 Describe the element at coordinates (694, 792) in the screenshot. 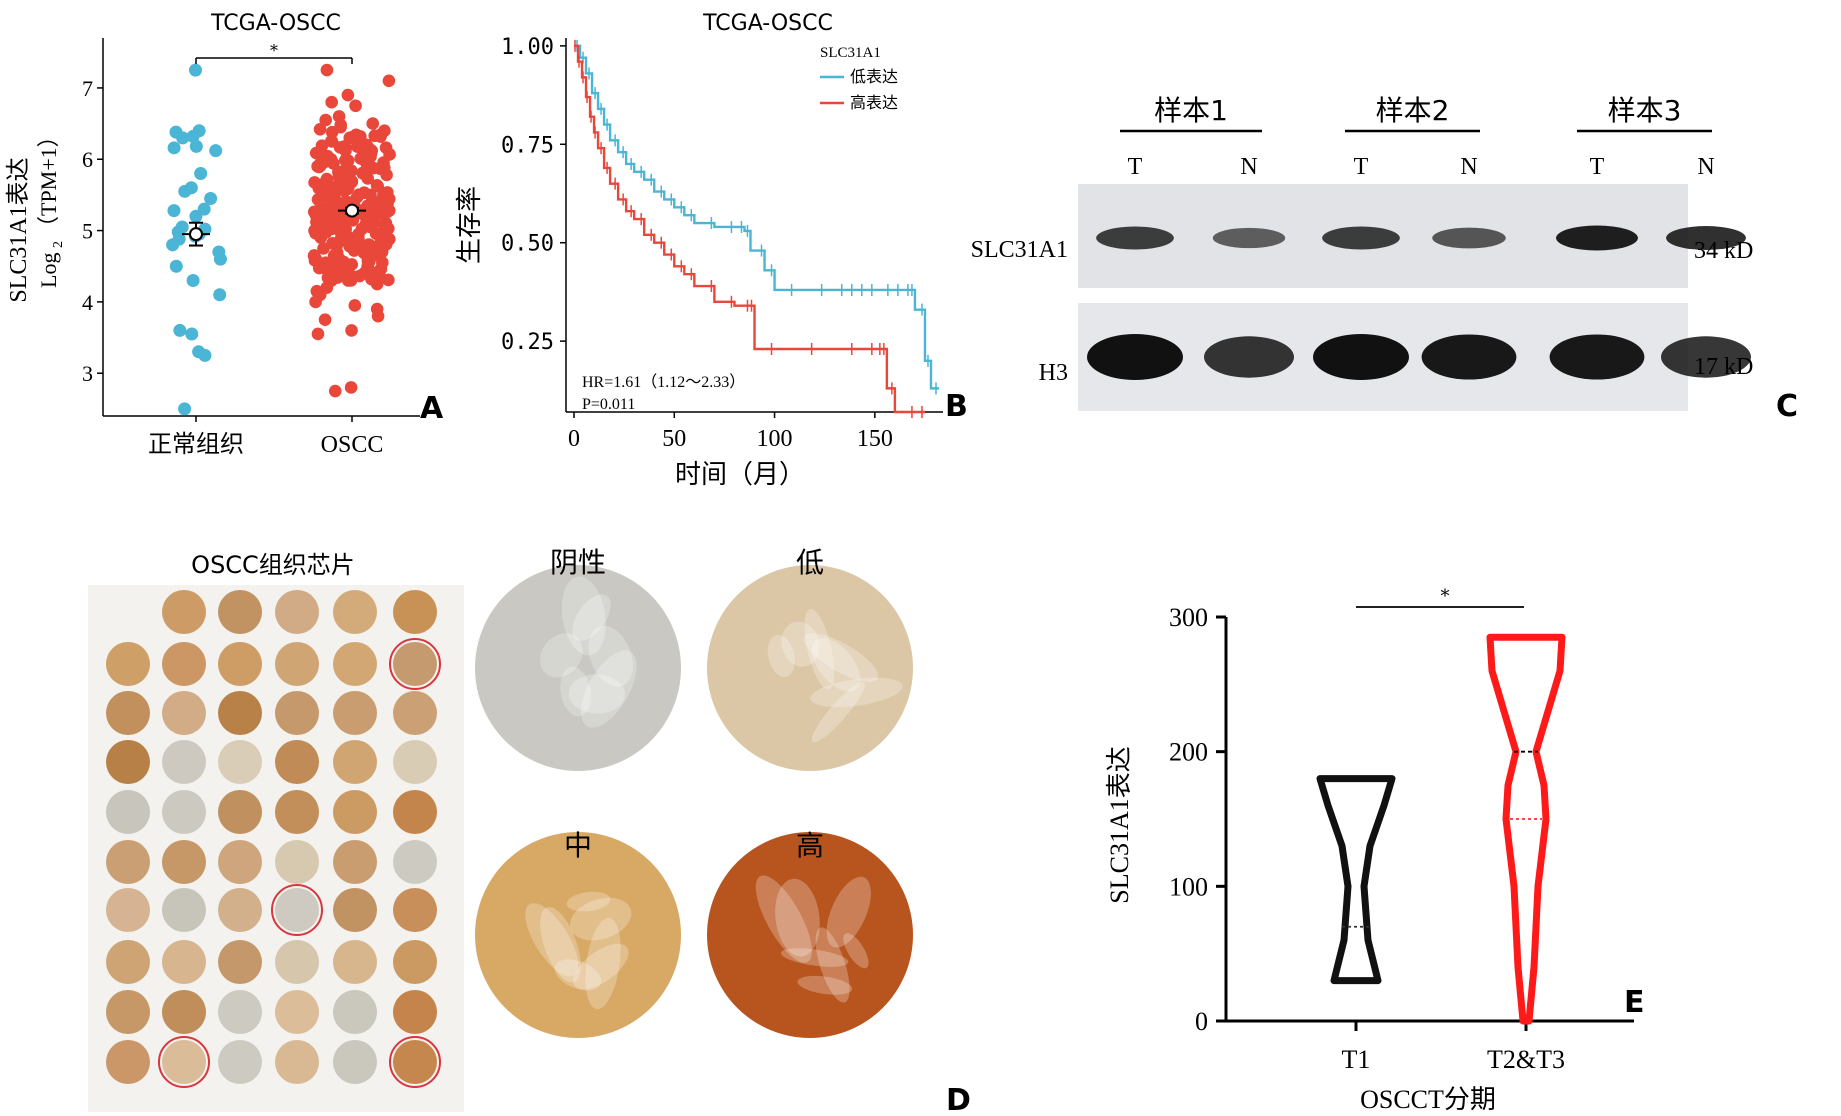

I see `ihc-example-cores: 阴性 低中 高` at that location.